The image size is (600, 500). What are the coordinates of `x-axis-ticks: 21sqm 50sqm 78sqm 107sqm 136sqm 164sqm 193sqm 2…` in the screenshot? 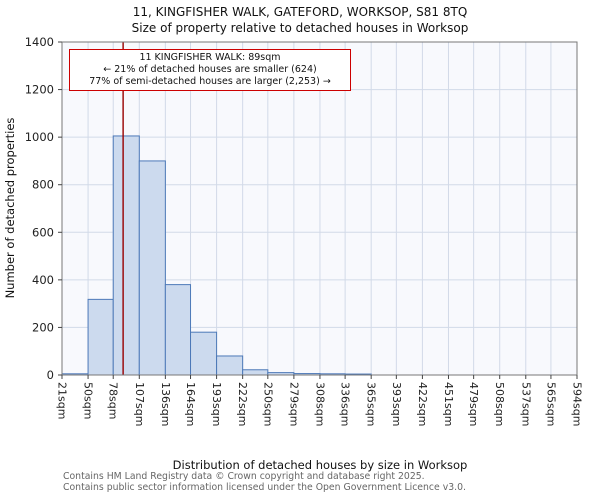 It's located at (320, 400).